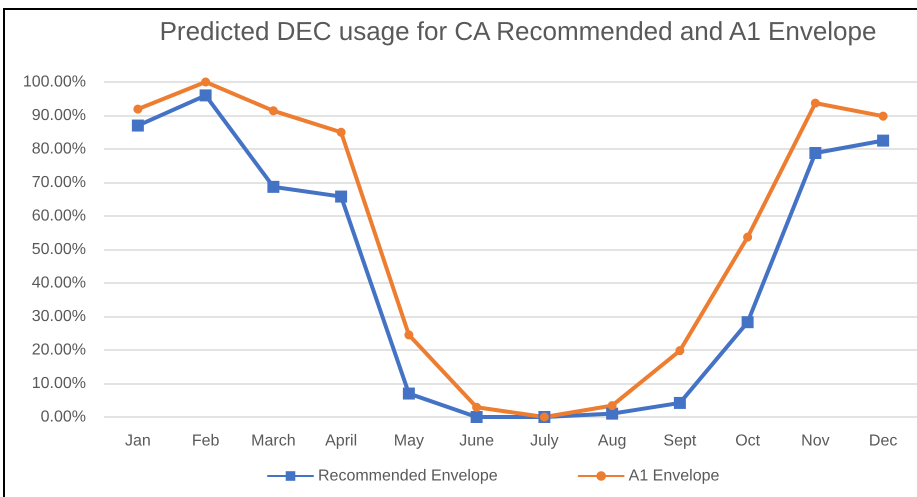 This screenshot has width=917, height=497. Describe the element at coordinates (137, 441) in the screenshot. I see `x-tick-label: Jan` at that location.